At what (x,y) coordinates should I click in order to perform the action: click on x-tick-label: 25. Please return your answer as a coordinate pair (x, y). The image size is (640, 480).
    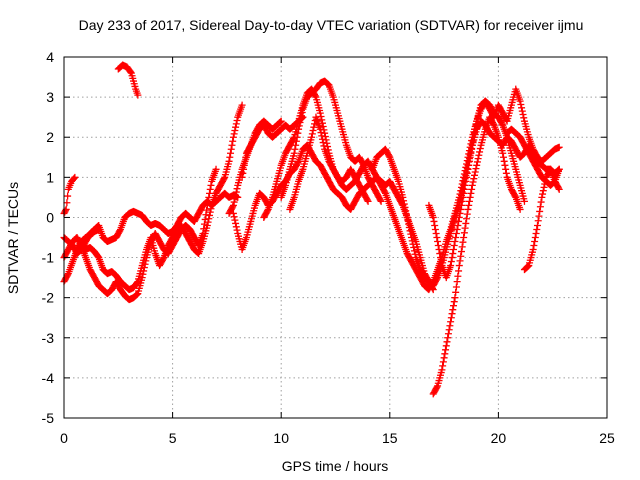
    Looking at the image, I should click on (607, 438).